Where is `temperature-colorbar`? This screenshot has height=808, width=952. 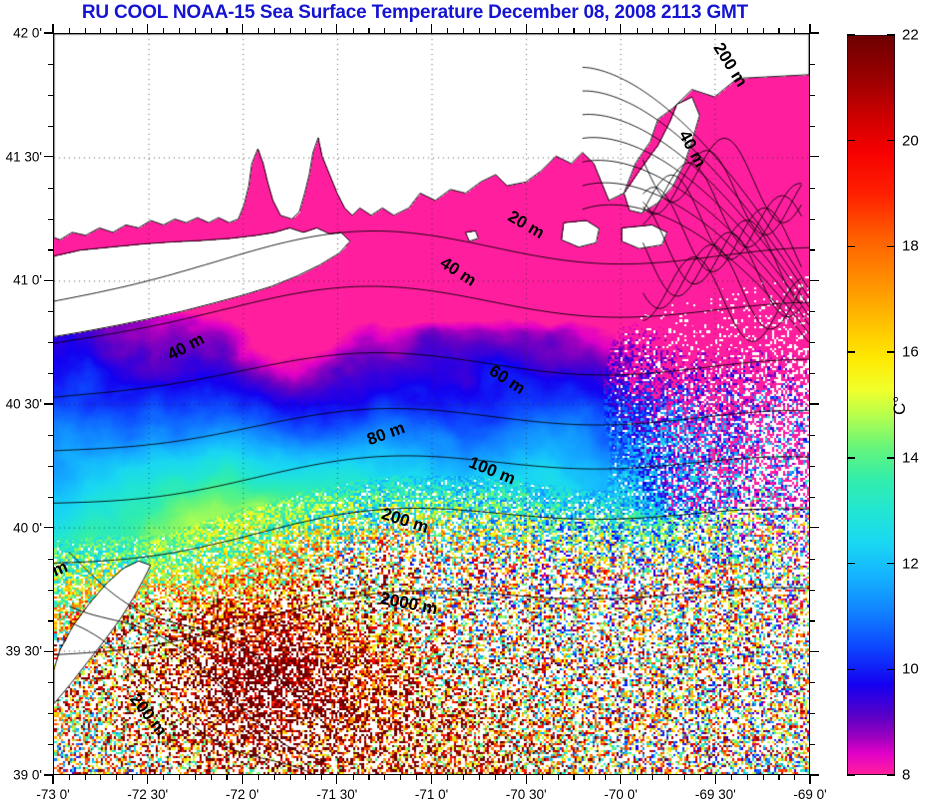
temperature-colorbar is located at coordinates (871, 405).